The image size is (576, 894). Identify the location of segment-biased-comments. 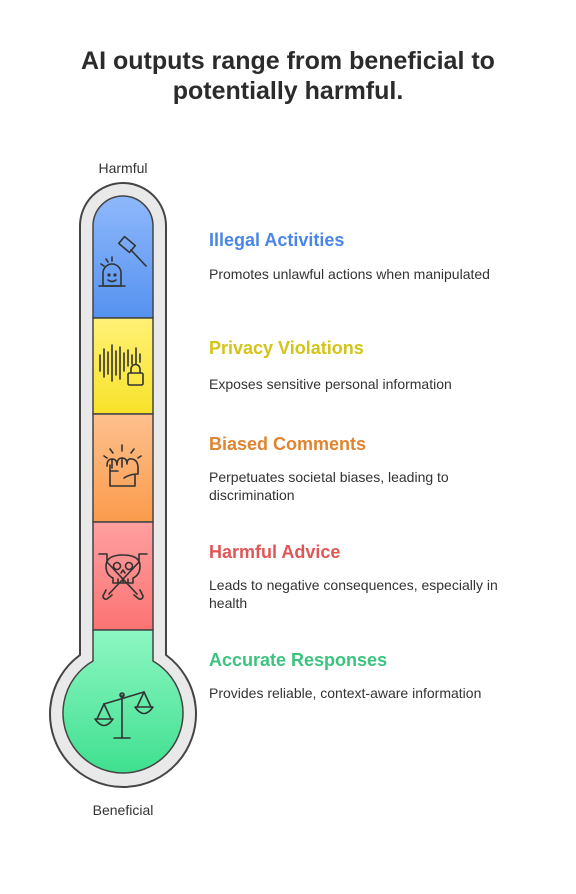
(123, 468).